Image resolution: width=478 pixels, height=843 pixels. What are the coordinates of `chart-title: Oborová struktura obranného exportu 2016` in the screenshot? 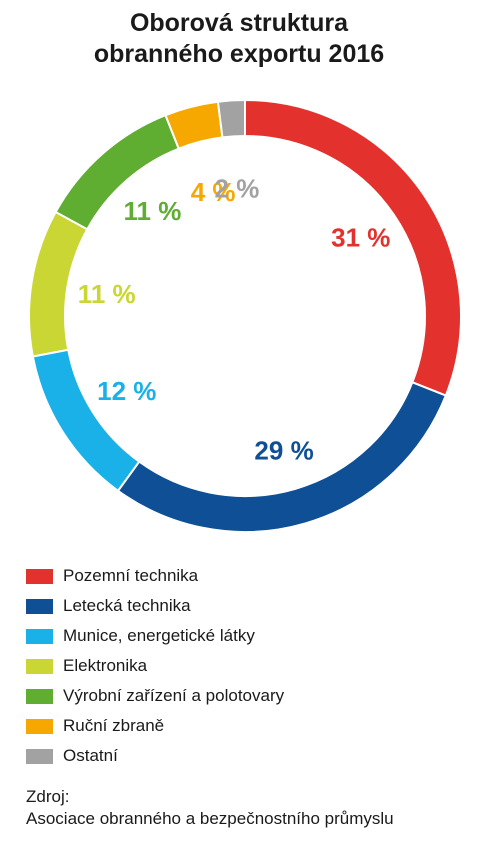 It's located at (239, 39).